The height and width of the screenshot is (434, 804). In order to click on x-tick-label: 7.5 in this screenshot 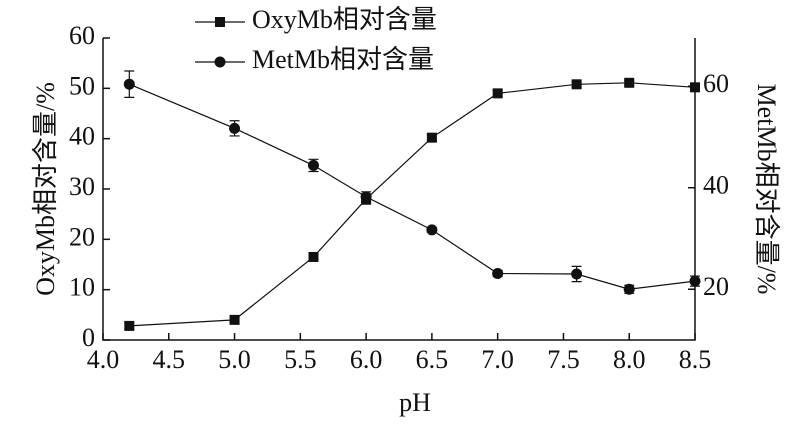, I will do `click(563, 359)`.